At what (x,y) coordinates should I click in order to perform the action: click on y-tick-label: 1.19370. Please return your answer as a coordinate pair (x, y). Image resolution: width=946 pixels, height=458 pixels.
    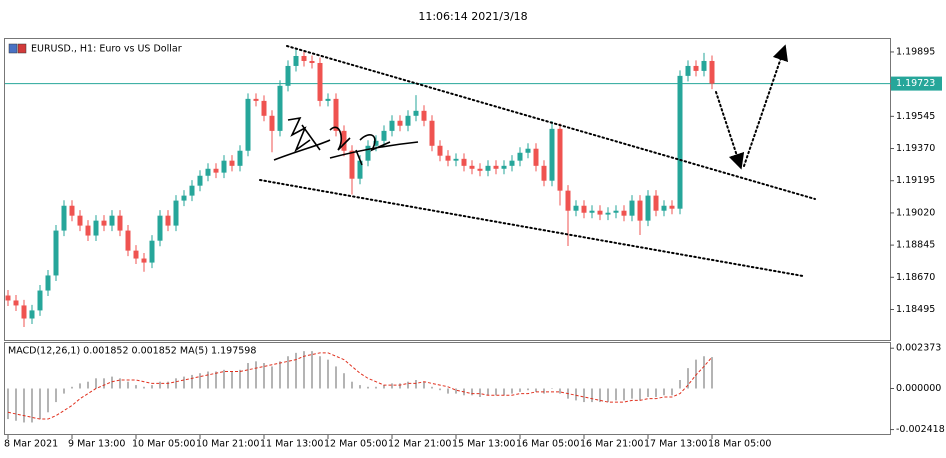
    Looking at the image, I should click on (915, 148).